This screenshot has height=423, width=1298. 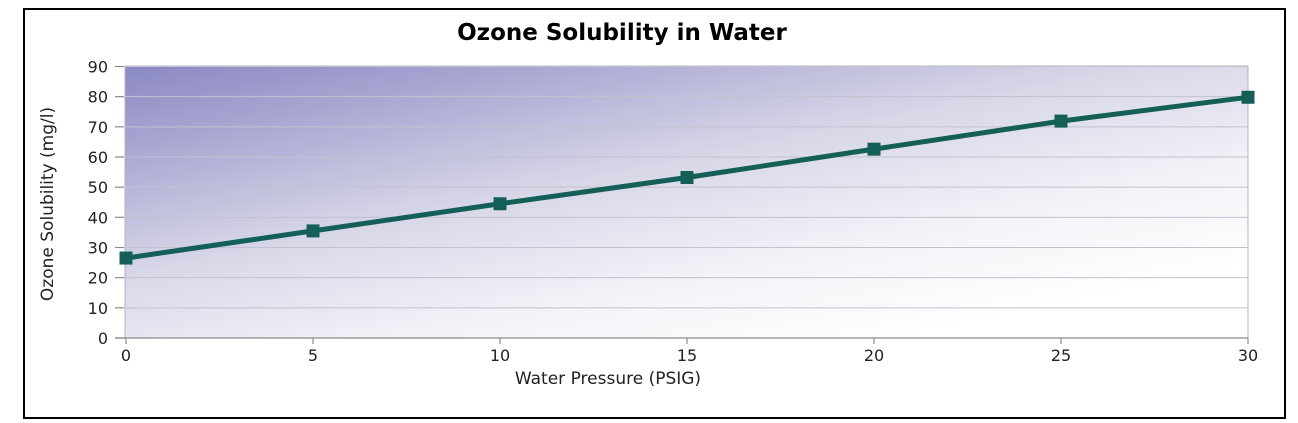 What do you see at coordinates (687, 355) in the screenshot?
I see `x-tick-label-15: 15` at bounding box center [687, 355].